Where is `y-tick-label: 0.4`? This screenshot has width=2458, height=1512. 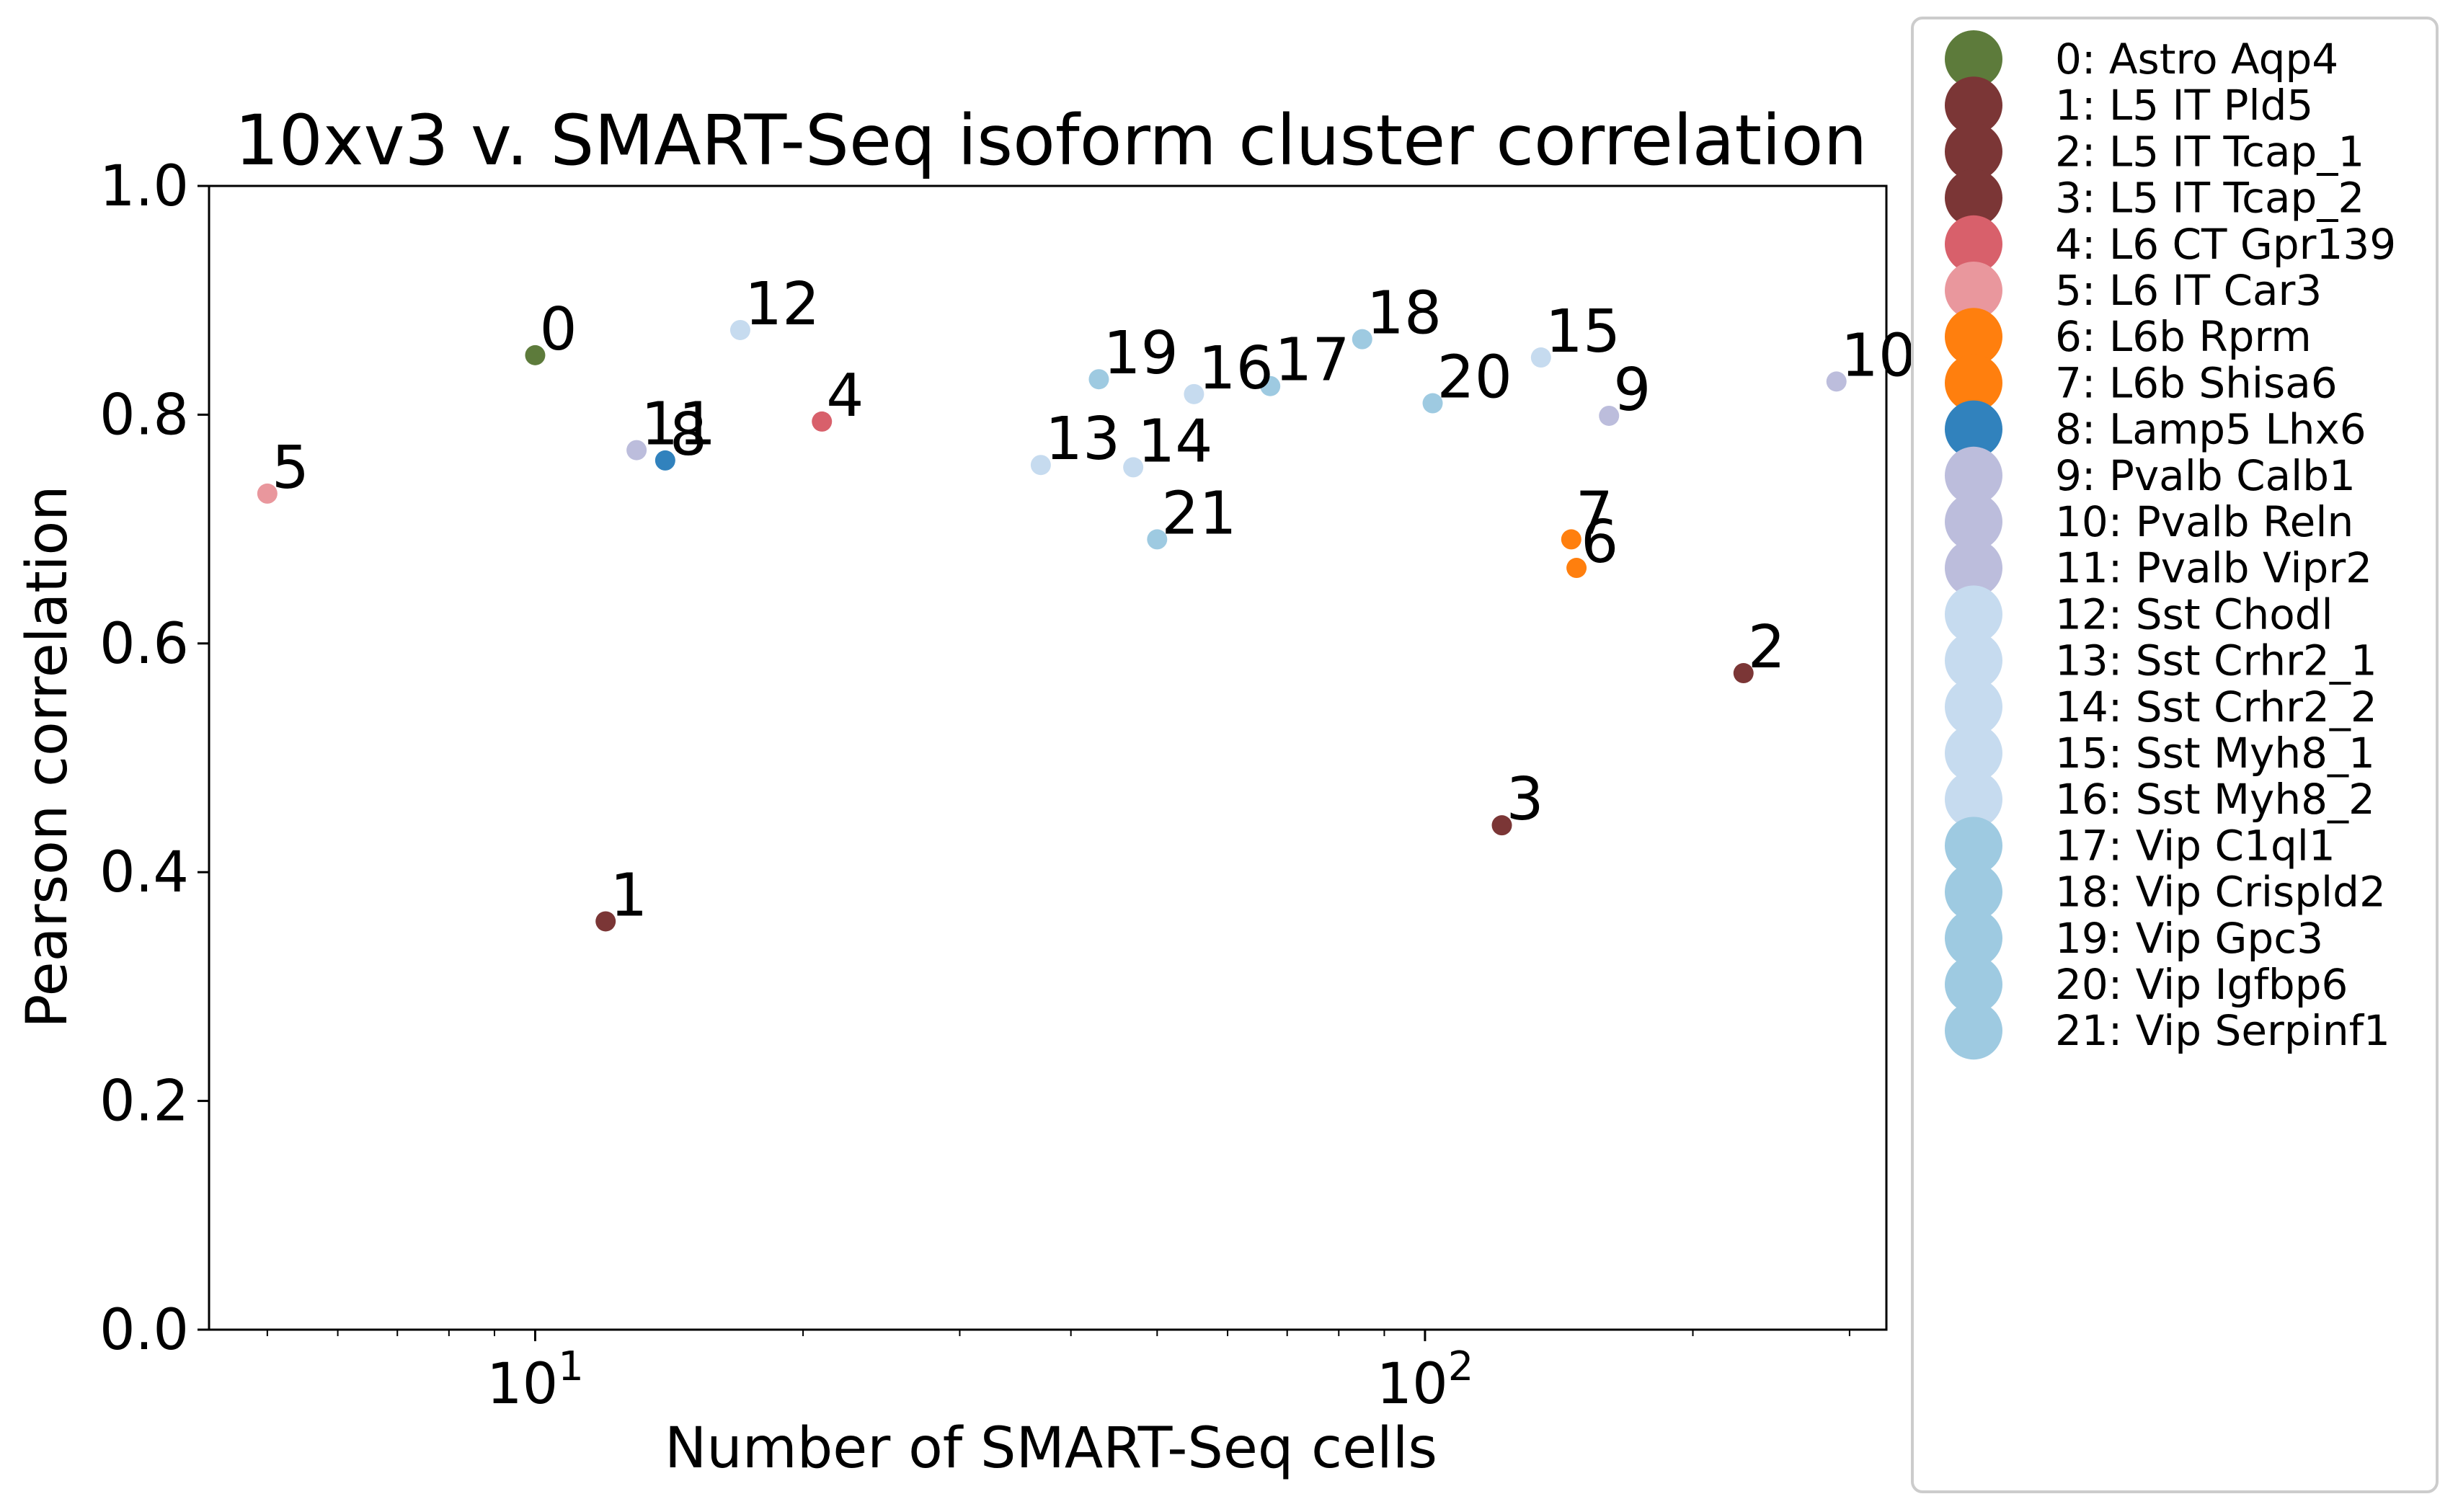 y-tick-label: 0.4 is located at coordinates (144, 873).